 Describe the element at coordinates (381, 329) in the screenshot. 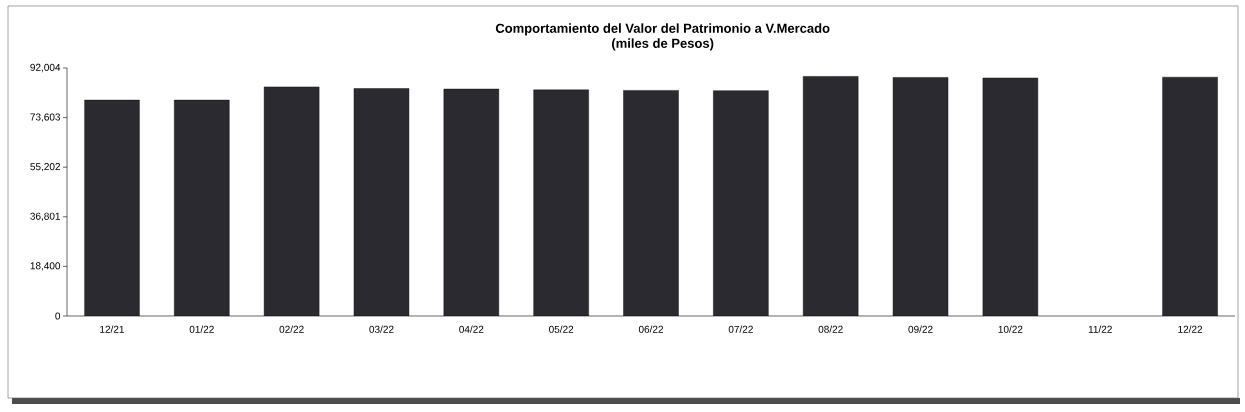

I see `x-tick-label: 03/22` at that location.